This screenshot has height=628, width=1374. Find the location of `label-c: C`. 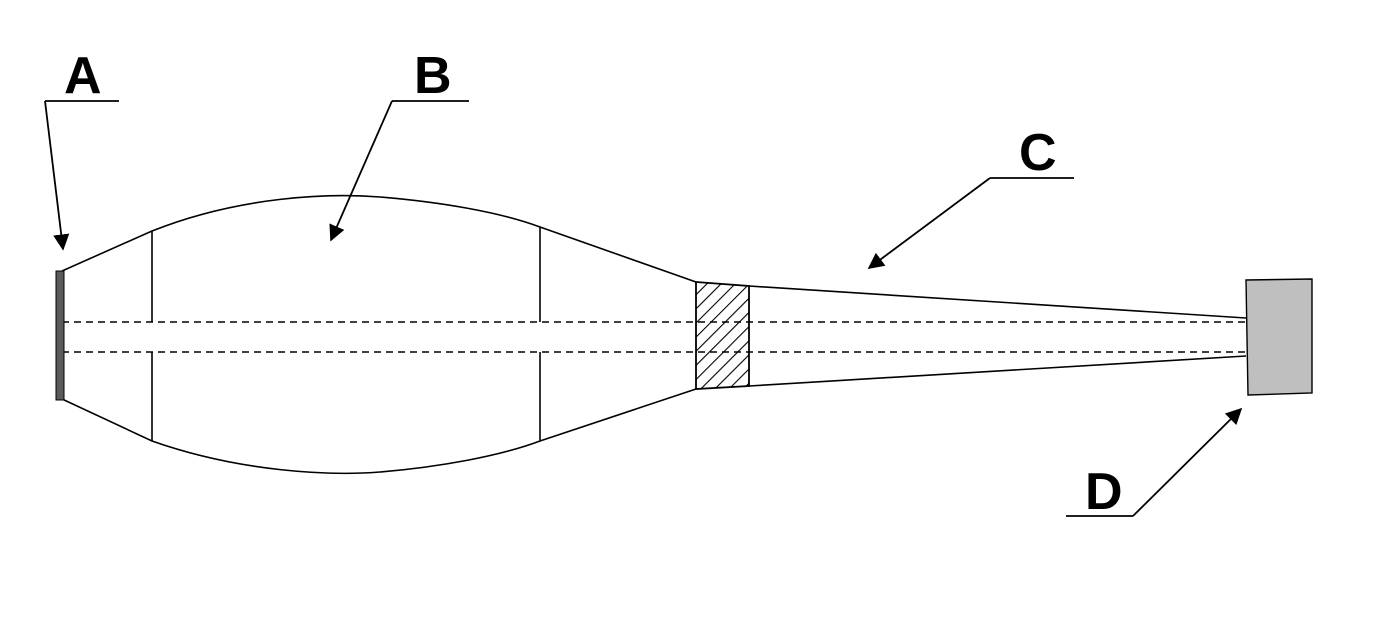

label-c: C is located at coordinates (1038, 153).